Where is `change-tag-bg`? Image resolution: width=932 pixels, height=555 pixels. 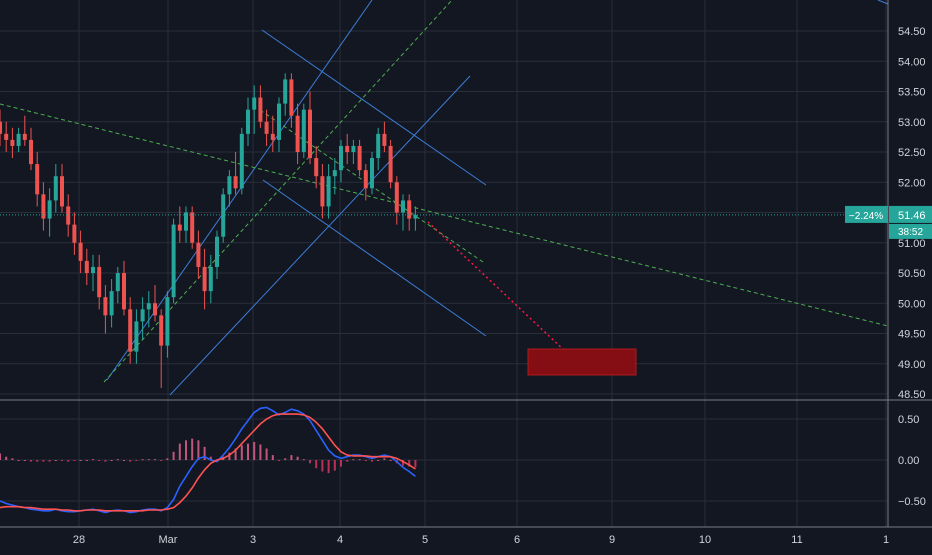 change-tag-bg is located at coordinates (866, 214).